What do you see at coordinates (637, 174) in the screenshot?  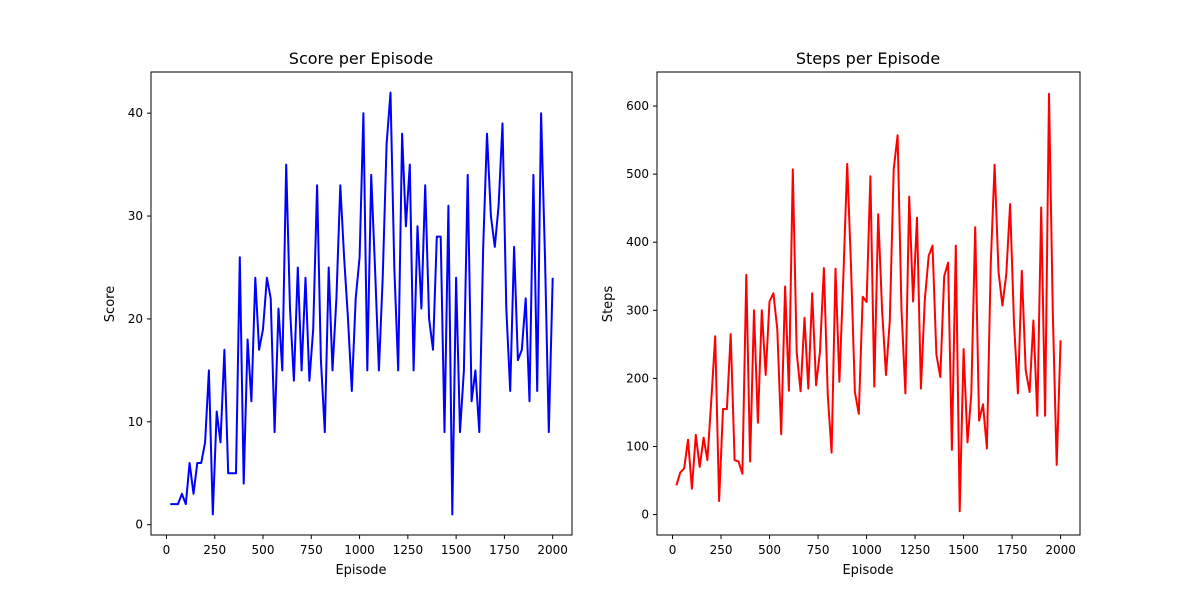 I see `y-tick-label: 500` at bounding box center [637, 174].